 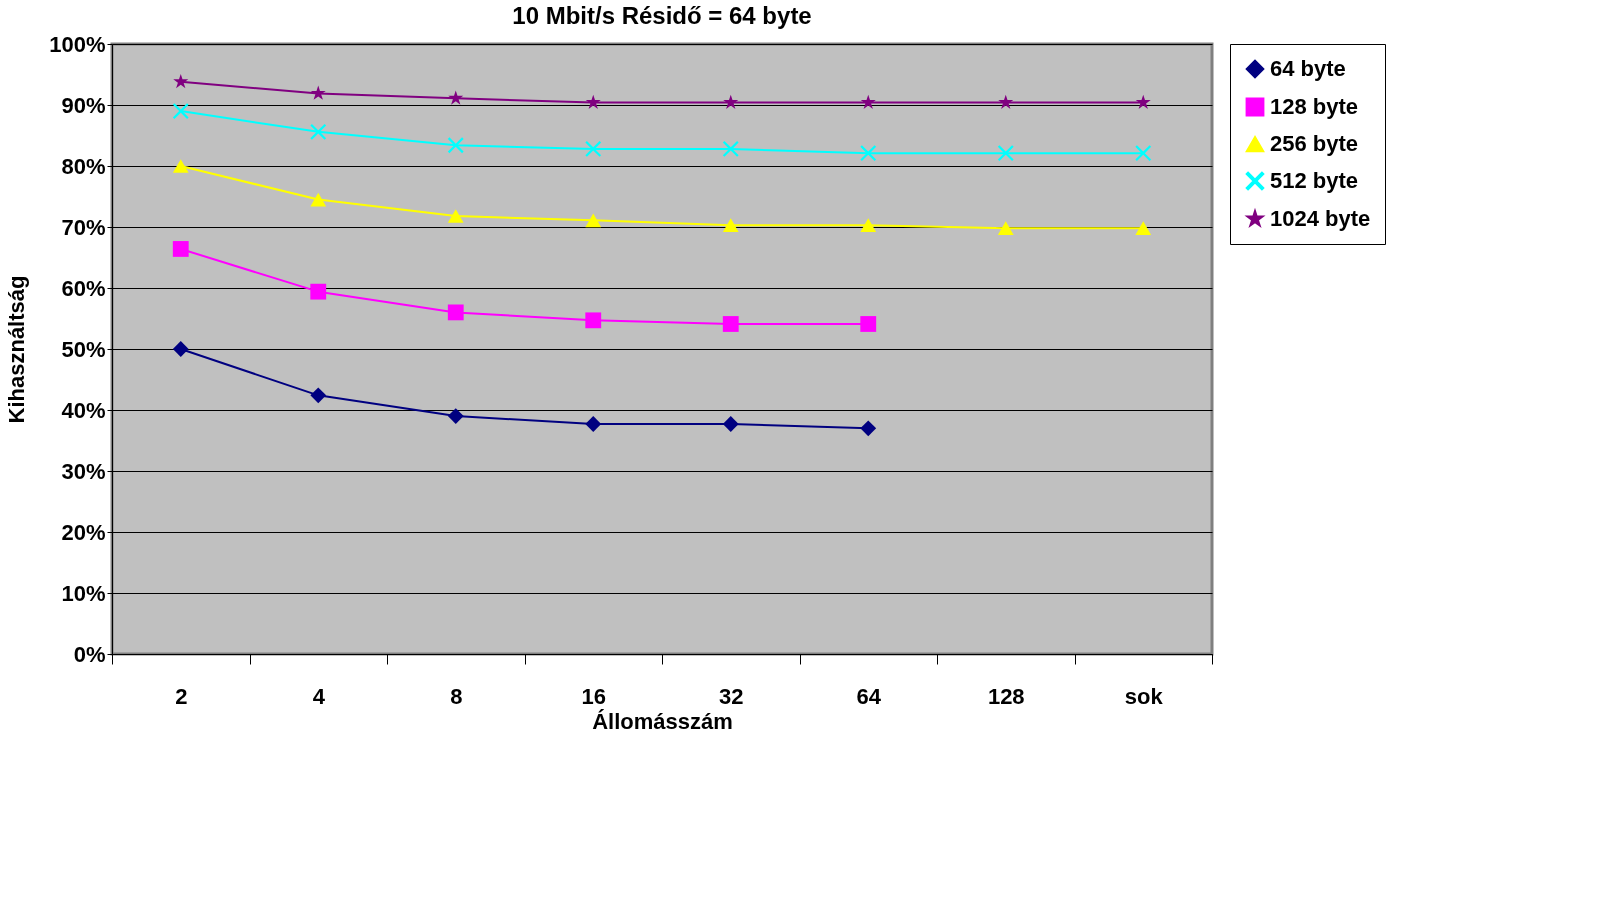 What do you see at coordinates (83, 166) in the screenshot?
I see `y-tick-label: 80%` at bounding box center [83, 166].